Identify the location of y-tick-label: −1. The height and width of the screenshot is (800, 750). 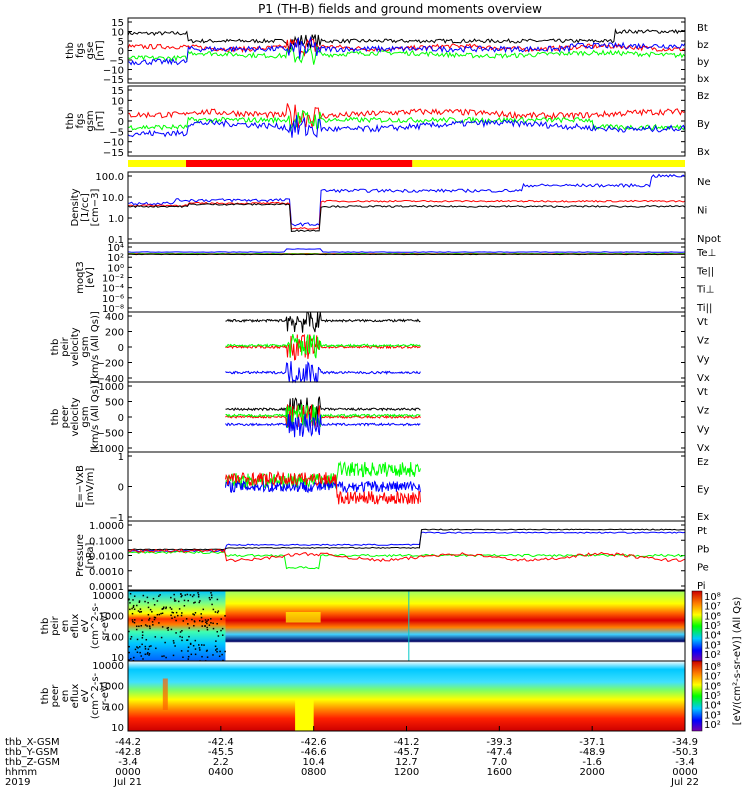
(116, 518).